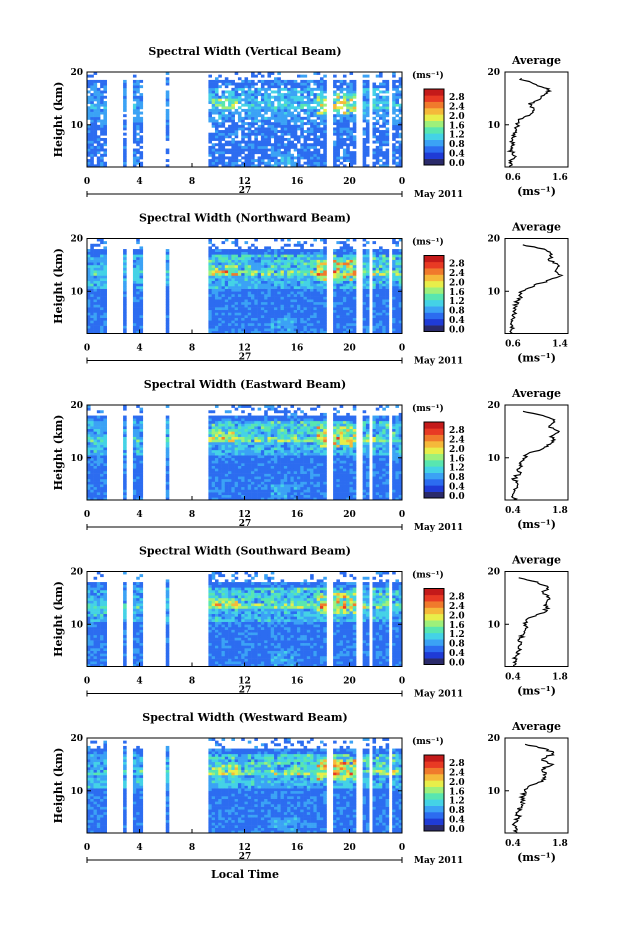 The height and width of the screenshot is (929, 620). I want to click on colorbar-tick-label: 2.8, so click(457, 265).